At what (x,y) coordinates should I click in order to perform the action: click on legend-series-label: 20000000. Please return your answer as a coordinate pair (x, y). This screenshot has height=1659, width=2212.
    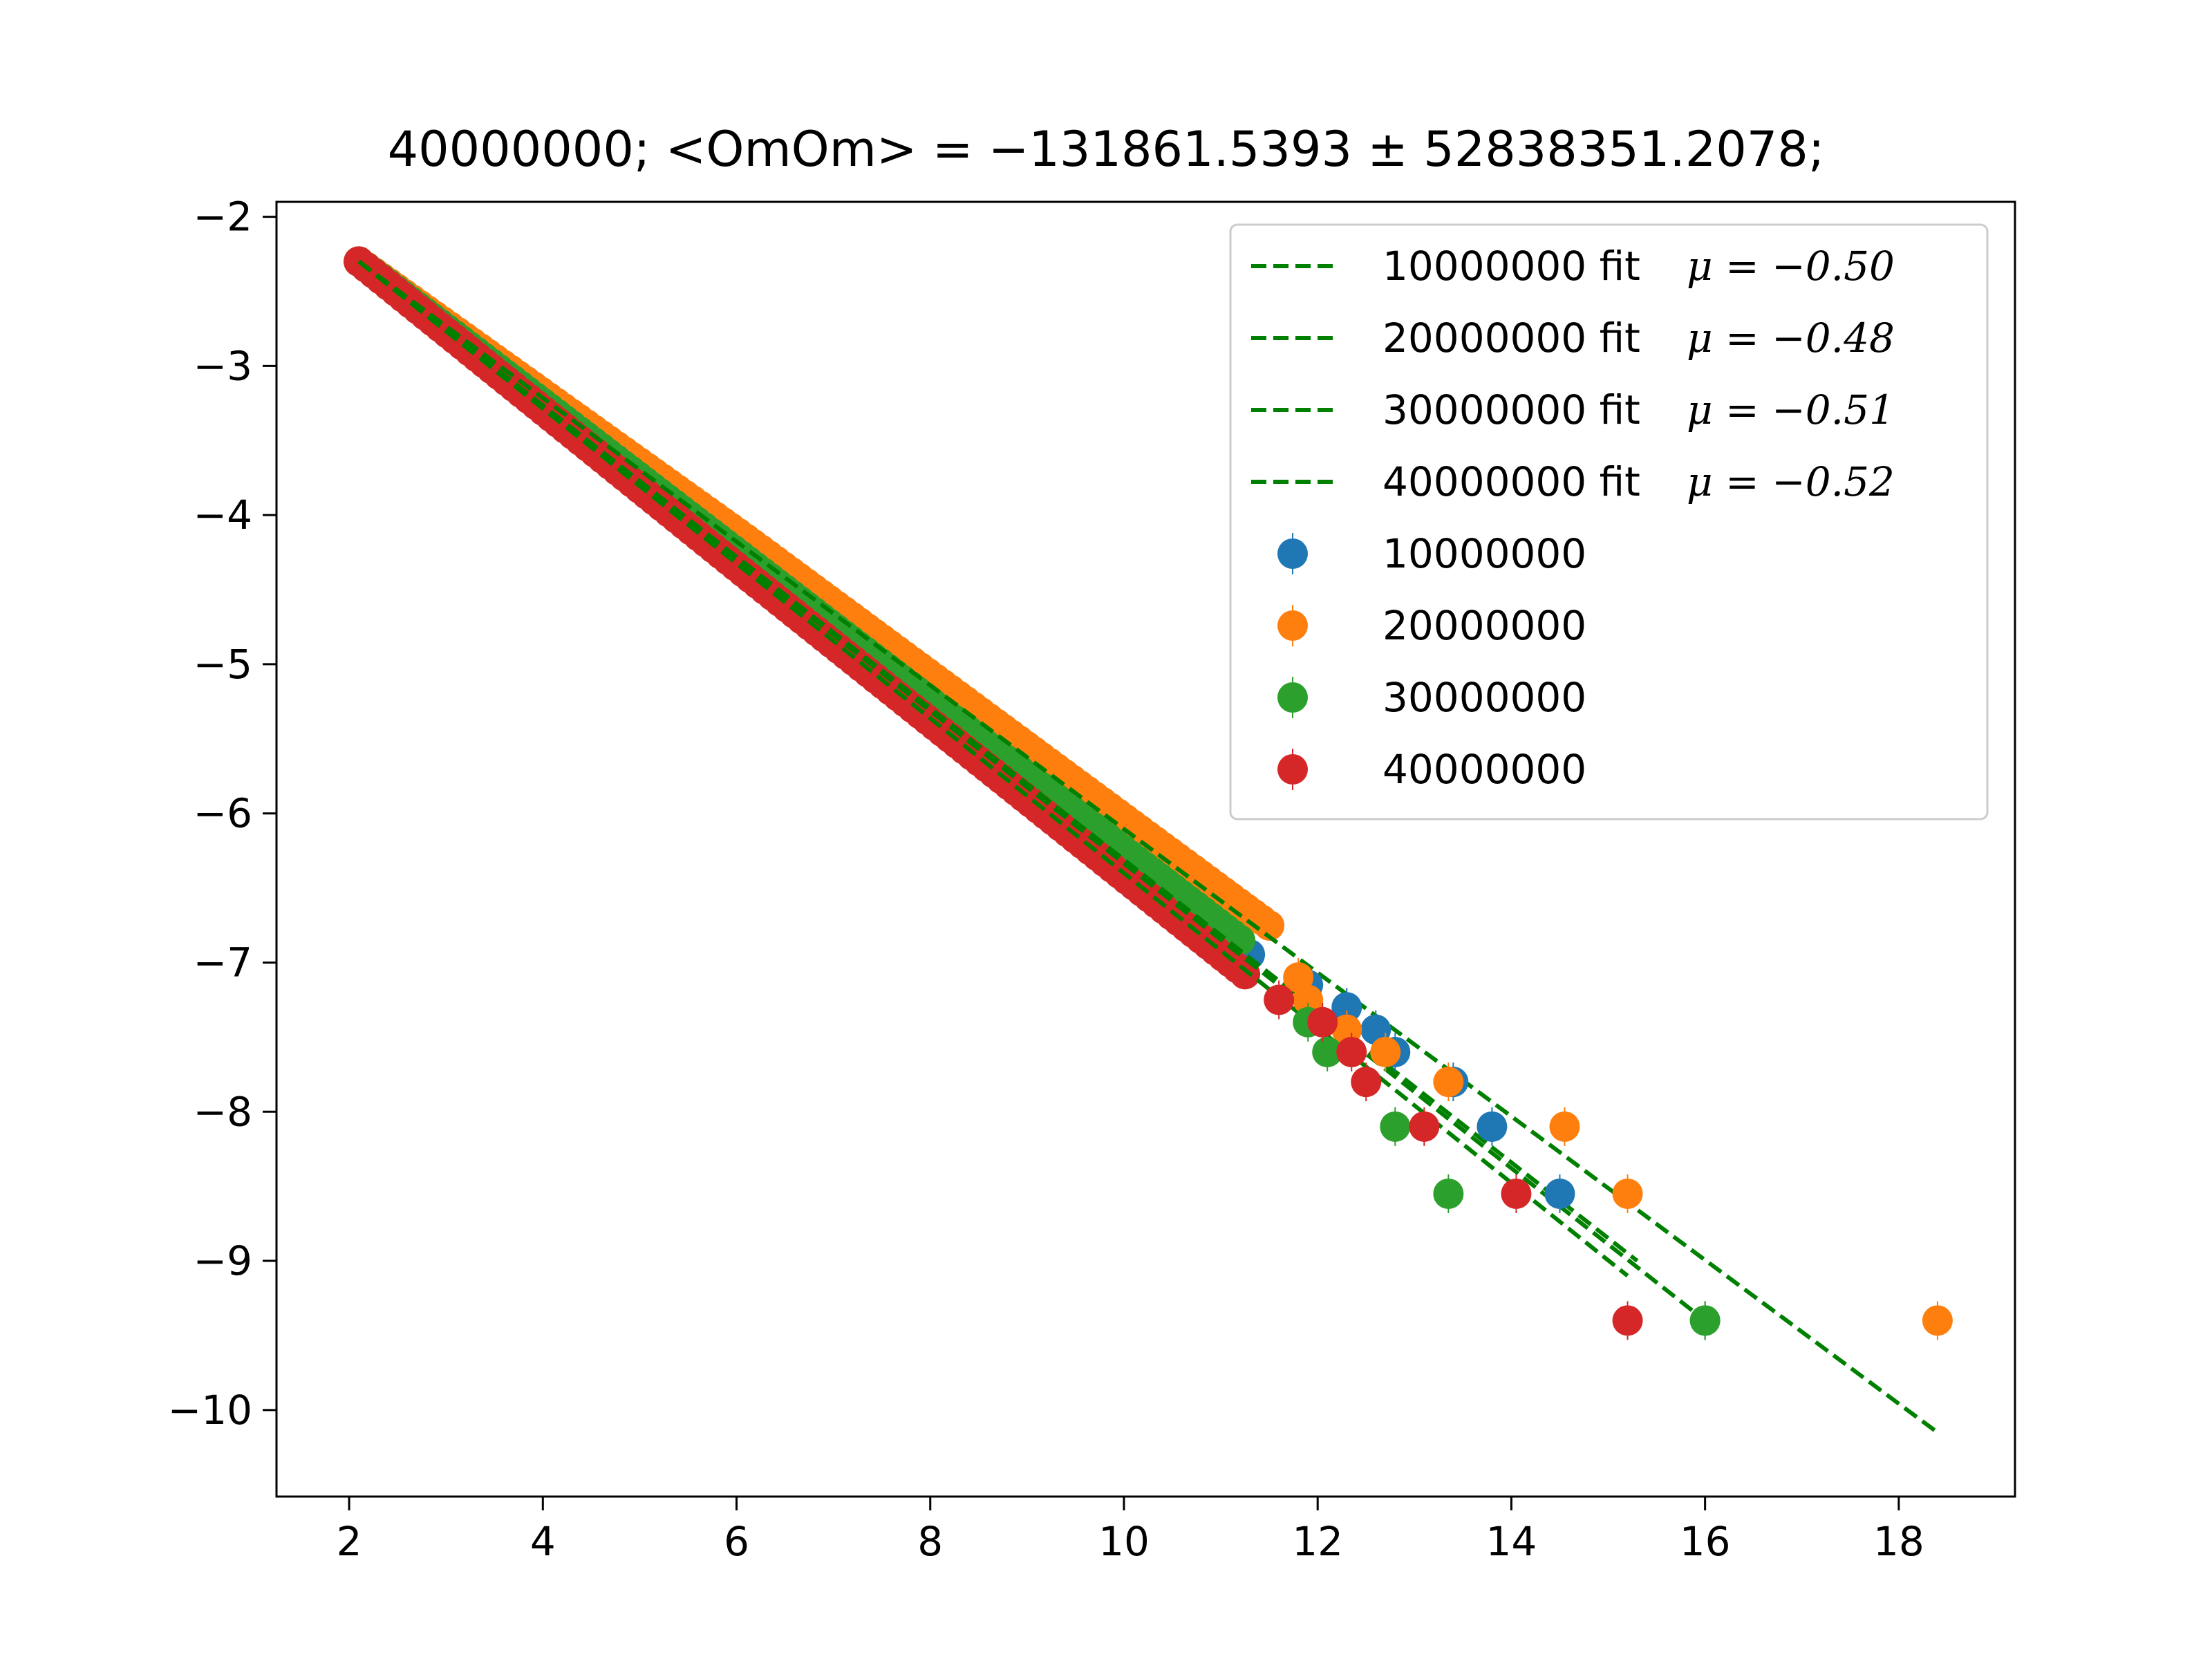
    Looking at the image, I should click on (1484, 625).